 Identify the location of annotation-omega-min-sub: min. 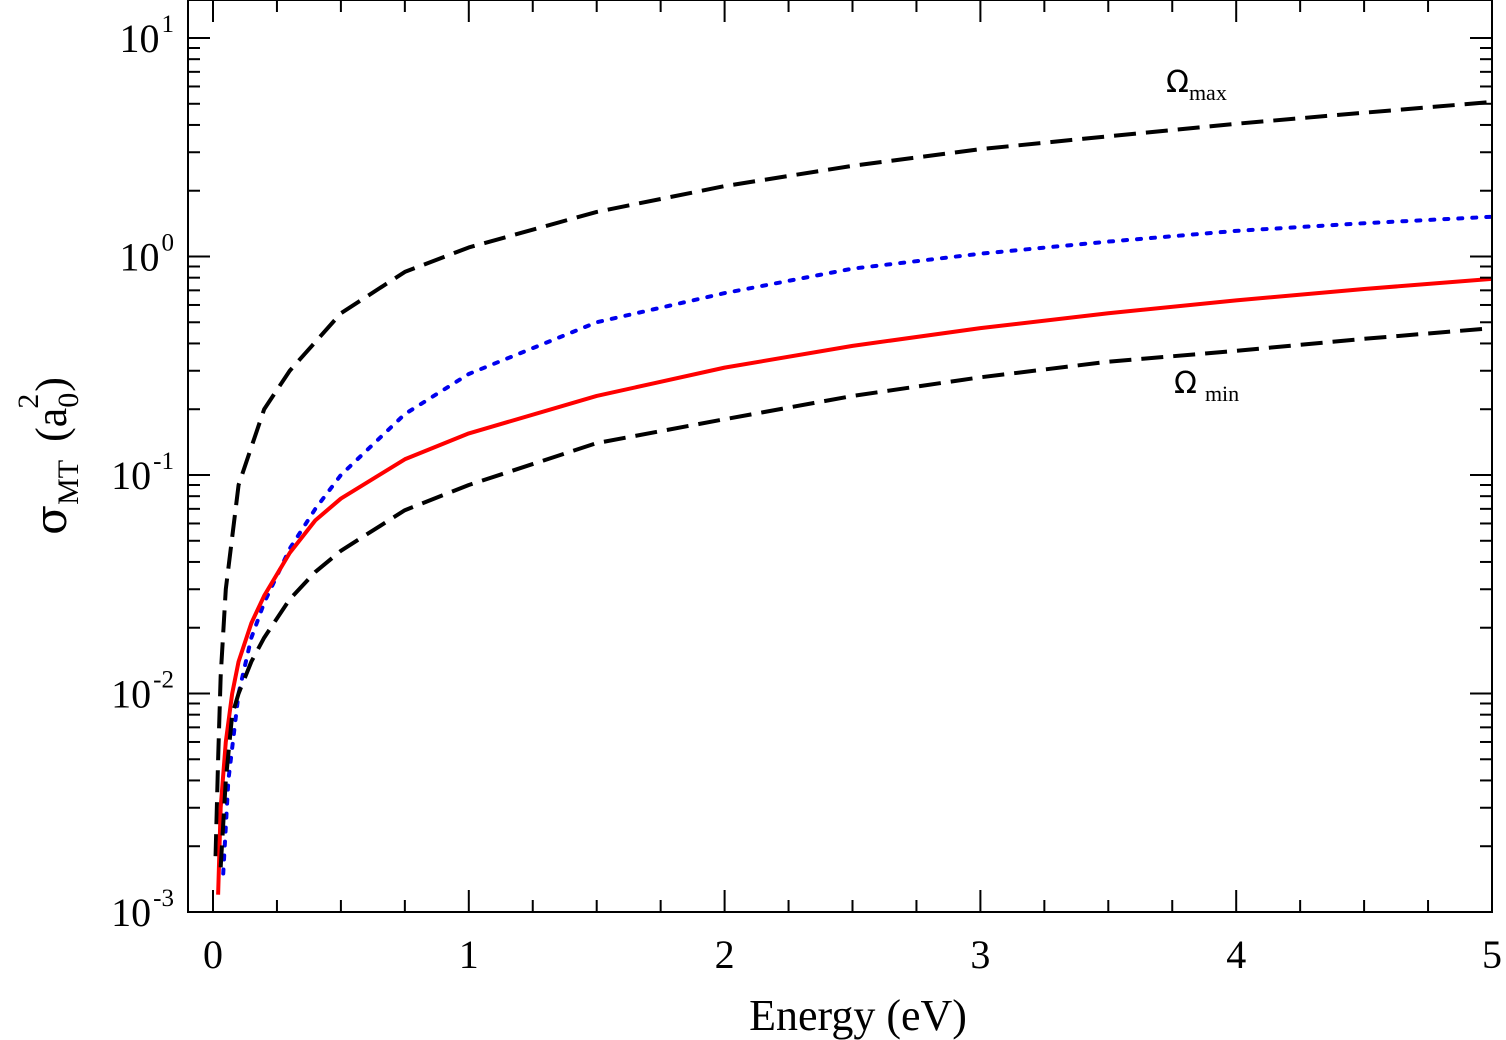
(1222, 393).